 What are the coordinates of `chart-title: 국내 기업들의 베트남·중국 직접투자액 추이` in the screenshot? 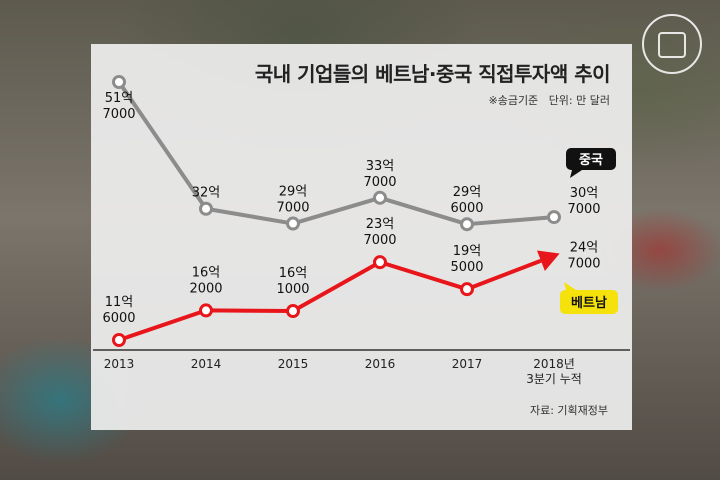 It's located at (432, 74).